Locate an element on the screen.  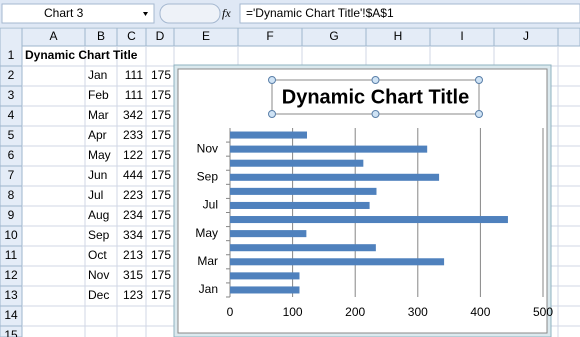
name-box-text: Chart 3 is located at coordinates (64, 13).